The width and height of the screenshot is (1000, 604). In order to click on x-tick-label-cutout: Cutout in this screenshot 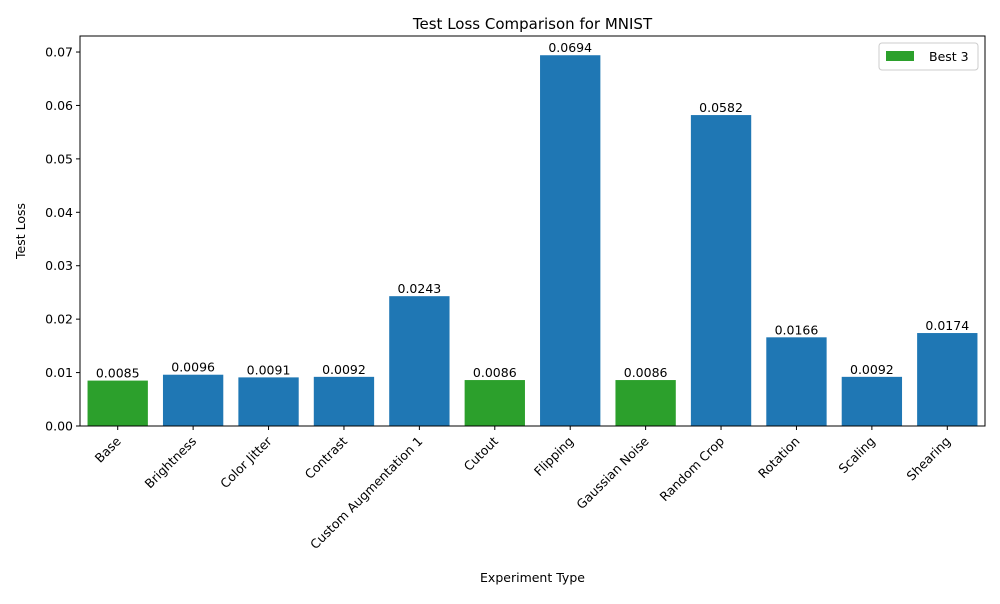, I will do `click(481, 453)`.